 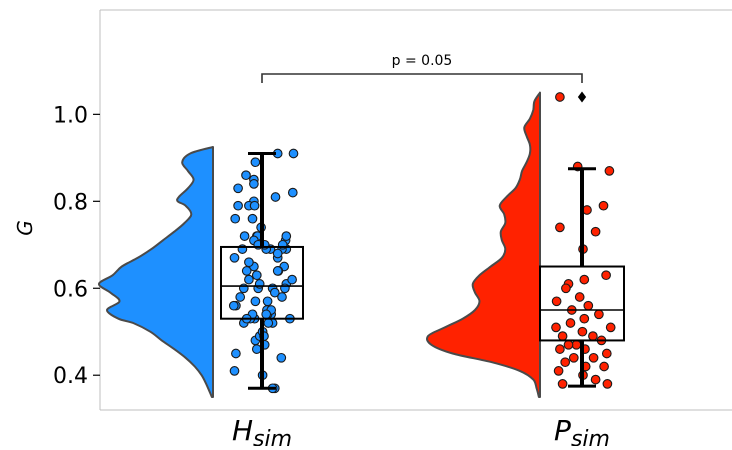 What do you see at coordinates (70, 289) in the screenshot?
I see `ytick-label-1: 0.6` at bounding box center [70, 289].